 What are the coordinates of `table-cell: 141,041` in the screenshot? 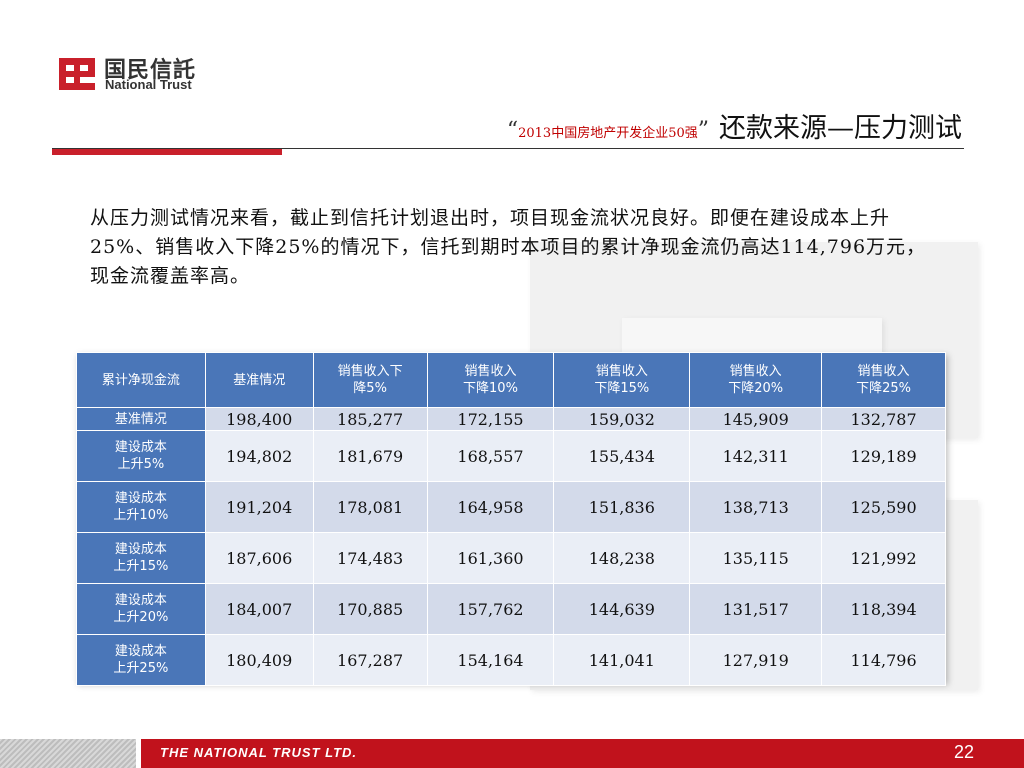 It's located at (622, 660).